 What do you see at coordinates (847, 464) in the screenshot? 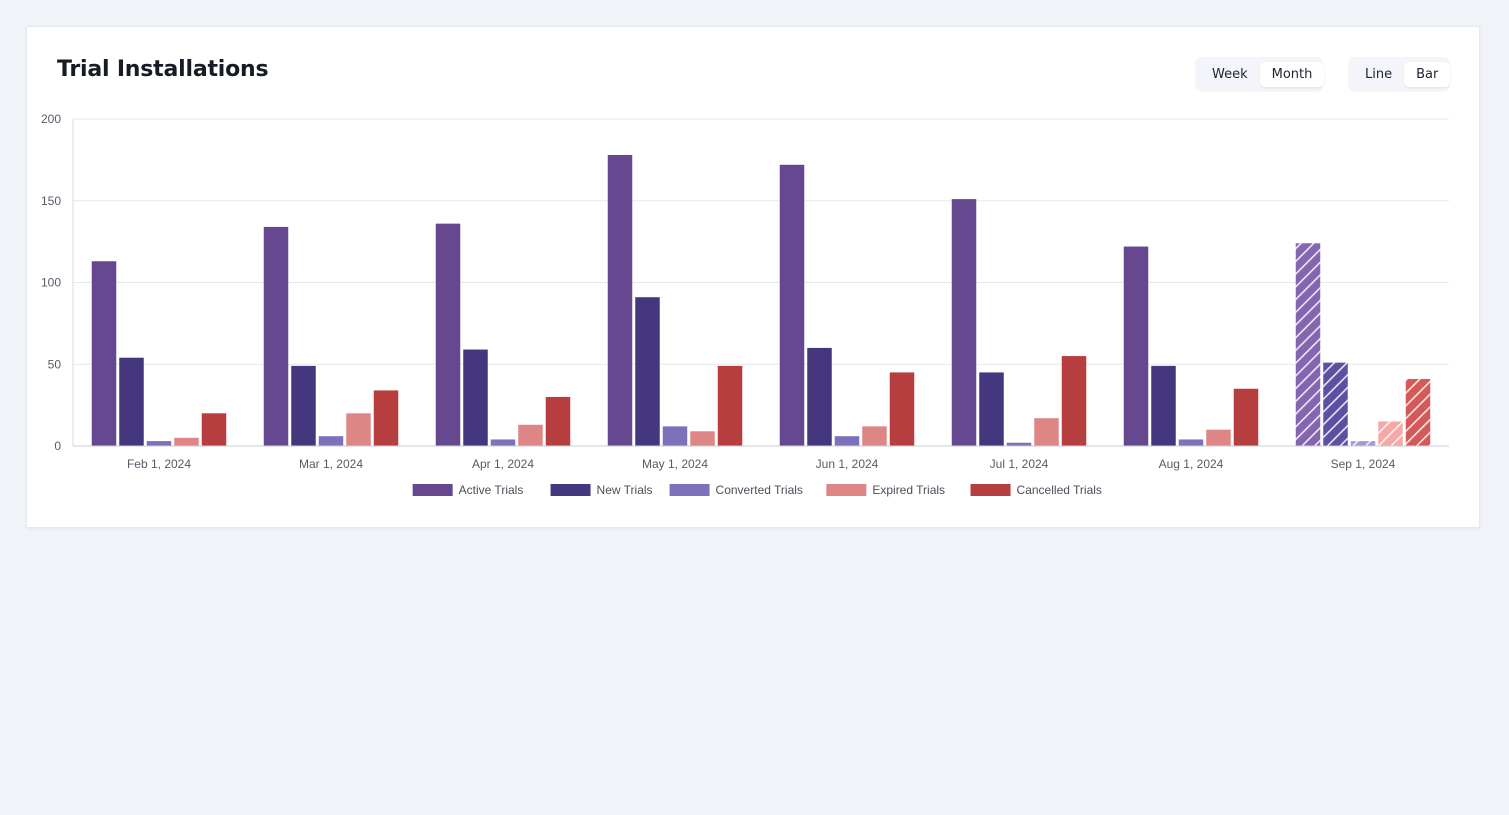
I see `x-tick-label: Jun 1, 2024` at bounding box center [847, 464].